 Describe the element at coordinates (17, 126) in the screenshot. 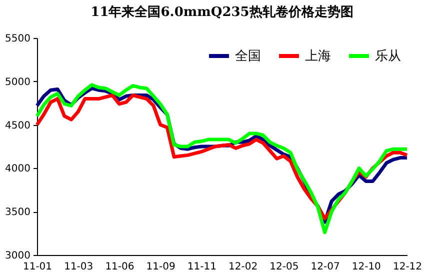

I see `y-tick-label: 4500` at that location.